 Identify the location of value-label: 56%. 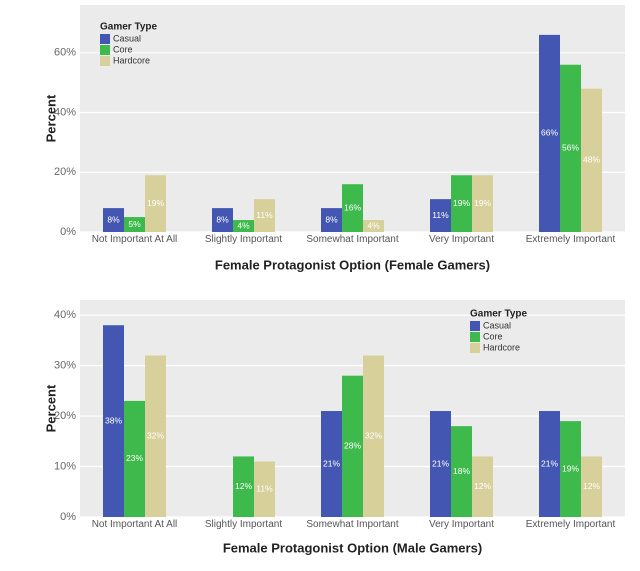
(570, 148).